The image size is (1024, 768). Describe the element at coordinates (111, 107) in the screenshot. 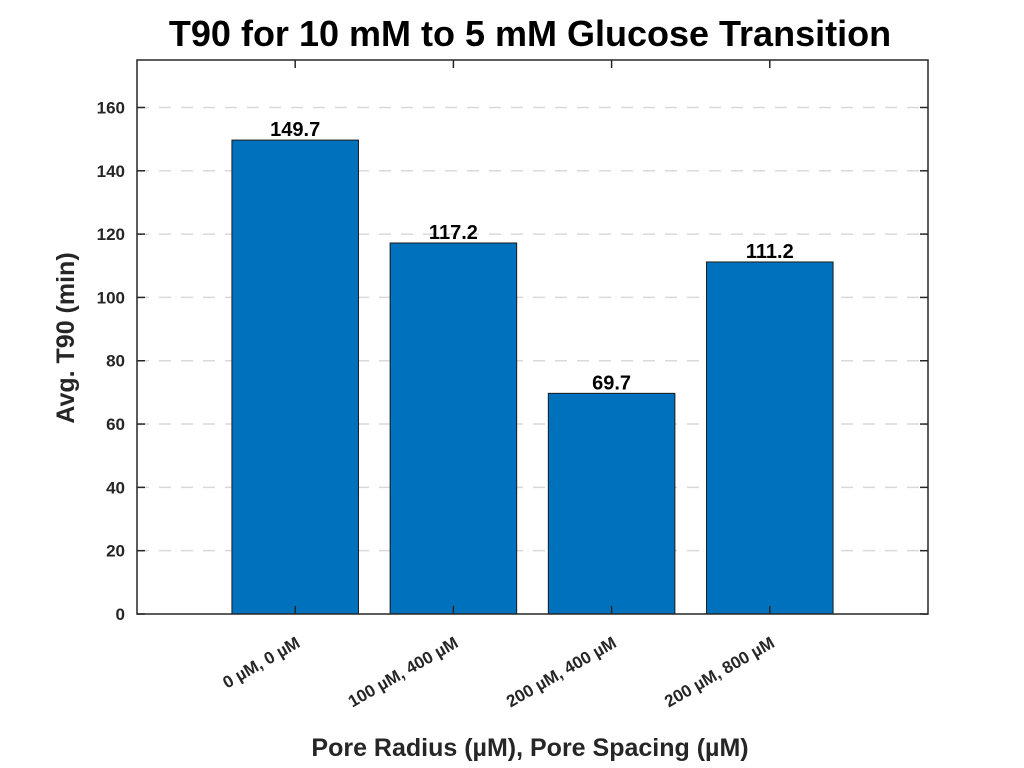

I see `y-tick-label: 160` at that location.